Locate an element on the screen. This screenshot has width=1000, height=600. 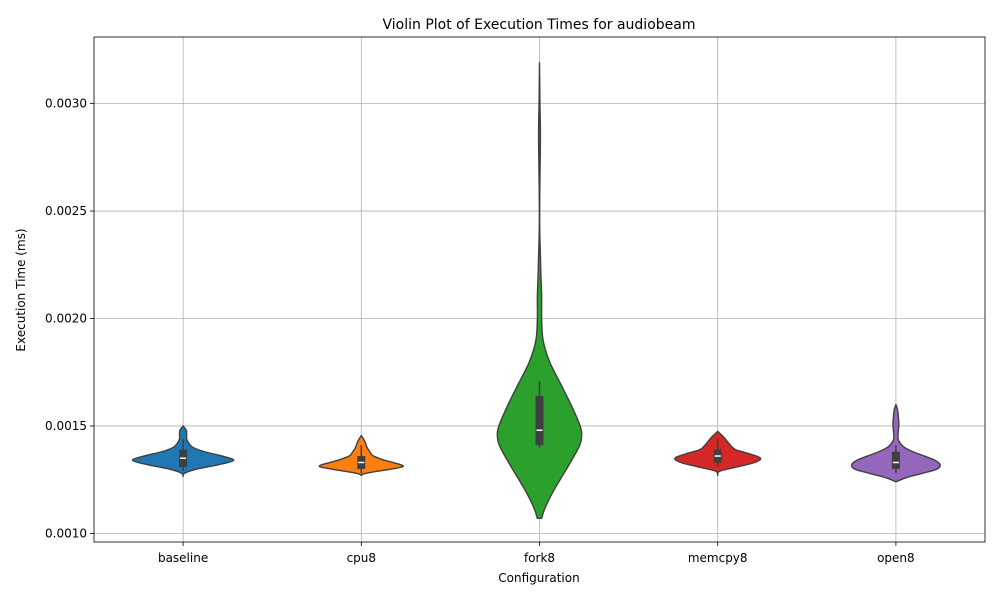
x-tick-label-memcpy8: memcpy8 is located at coordinates (718, 558).